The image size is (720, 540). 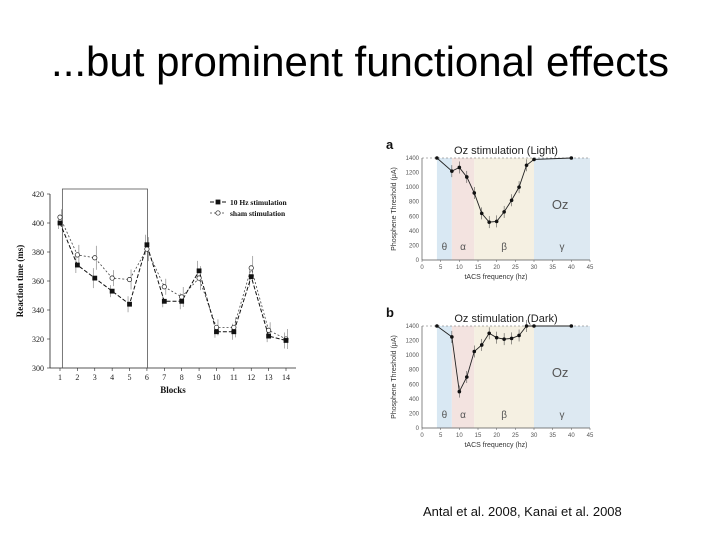 I want to click on y-tick-label: 360, so click(x=38, y=281).